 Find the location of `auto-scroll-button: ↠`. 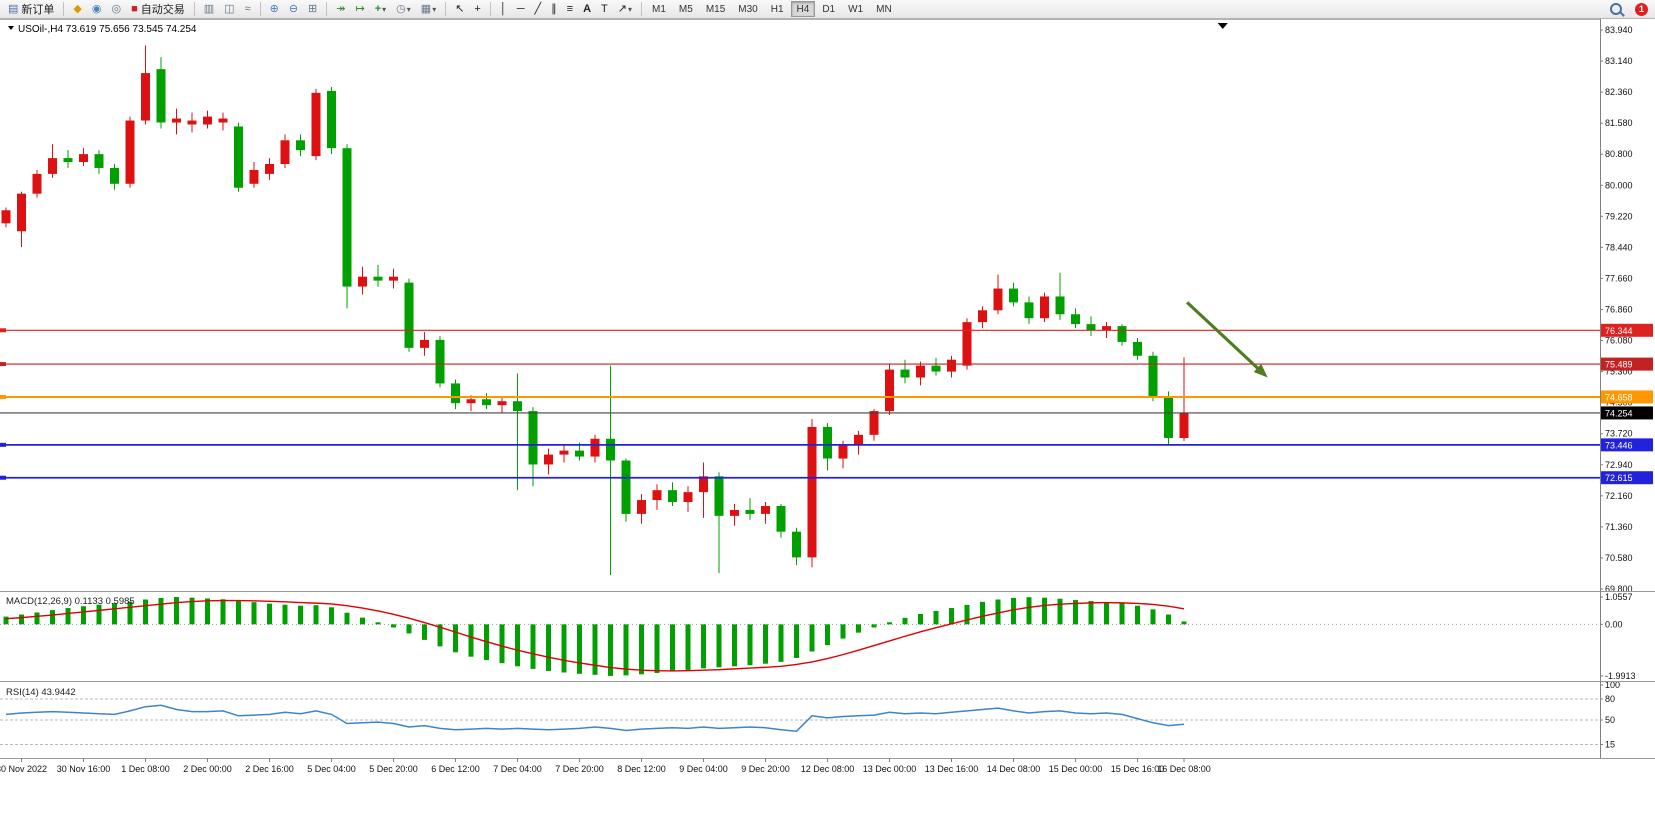

auto-scroll-button: ↠ is located at coordinates (340, 9).